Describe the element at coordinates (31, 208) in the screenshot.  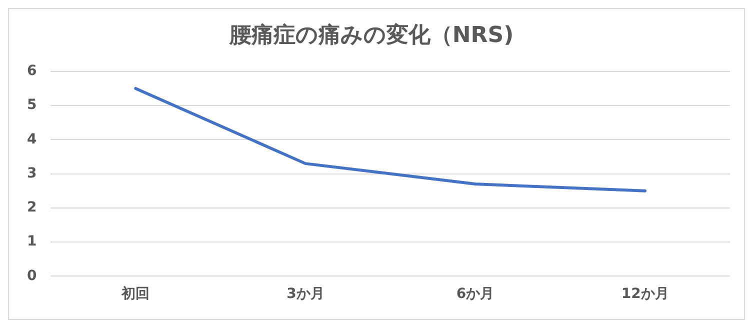
I see `y-tick-label: 2` at that location.